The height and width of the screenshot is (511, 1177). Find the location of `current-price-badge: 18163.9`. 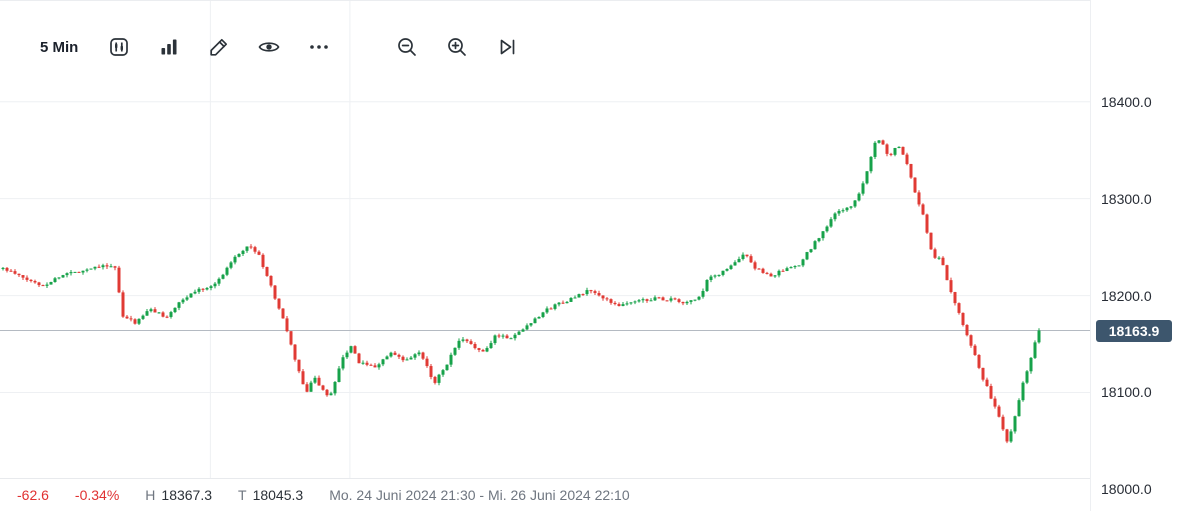

current-price-badge: 18163.9 is located at coordinates (1134, 330).